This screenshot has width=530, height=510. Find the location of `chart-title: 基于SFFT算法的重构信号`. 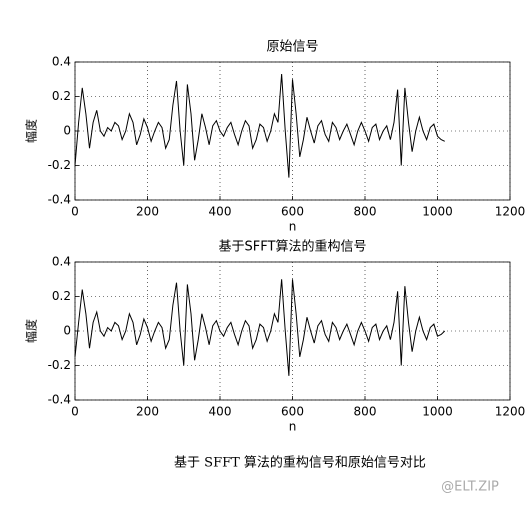

chart-title: 基于SFFT算法的重构信号 is located at coordinates (293, 247).